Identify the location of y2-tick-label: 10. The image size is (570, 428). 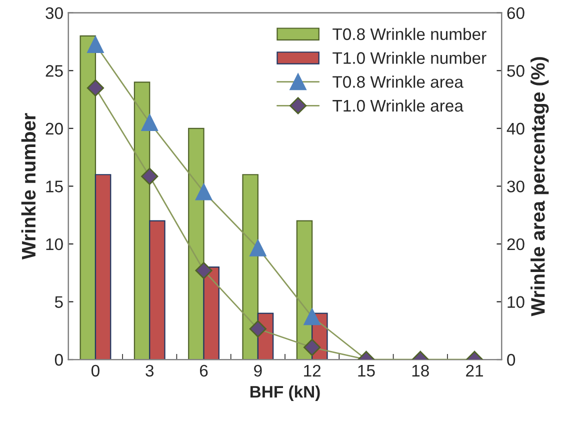
(516, 302).